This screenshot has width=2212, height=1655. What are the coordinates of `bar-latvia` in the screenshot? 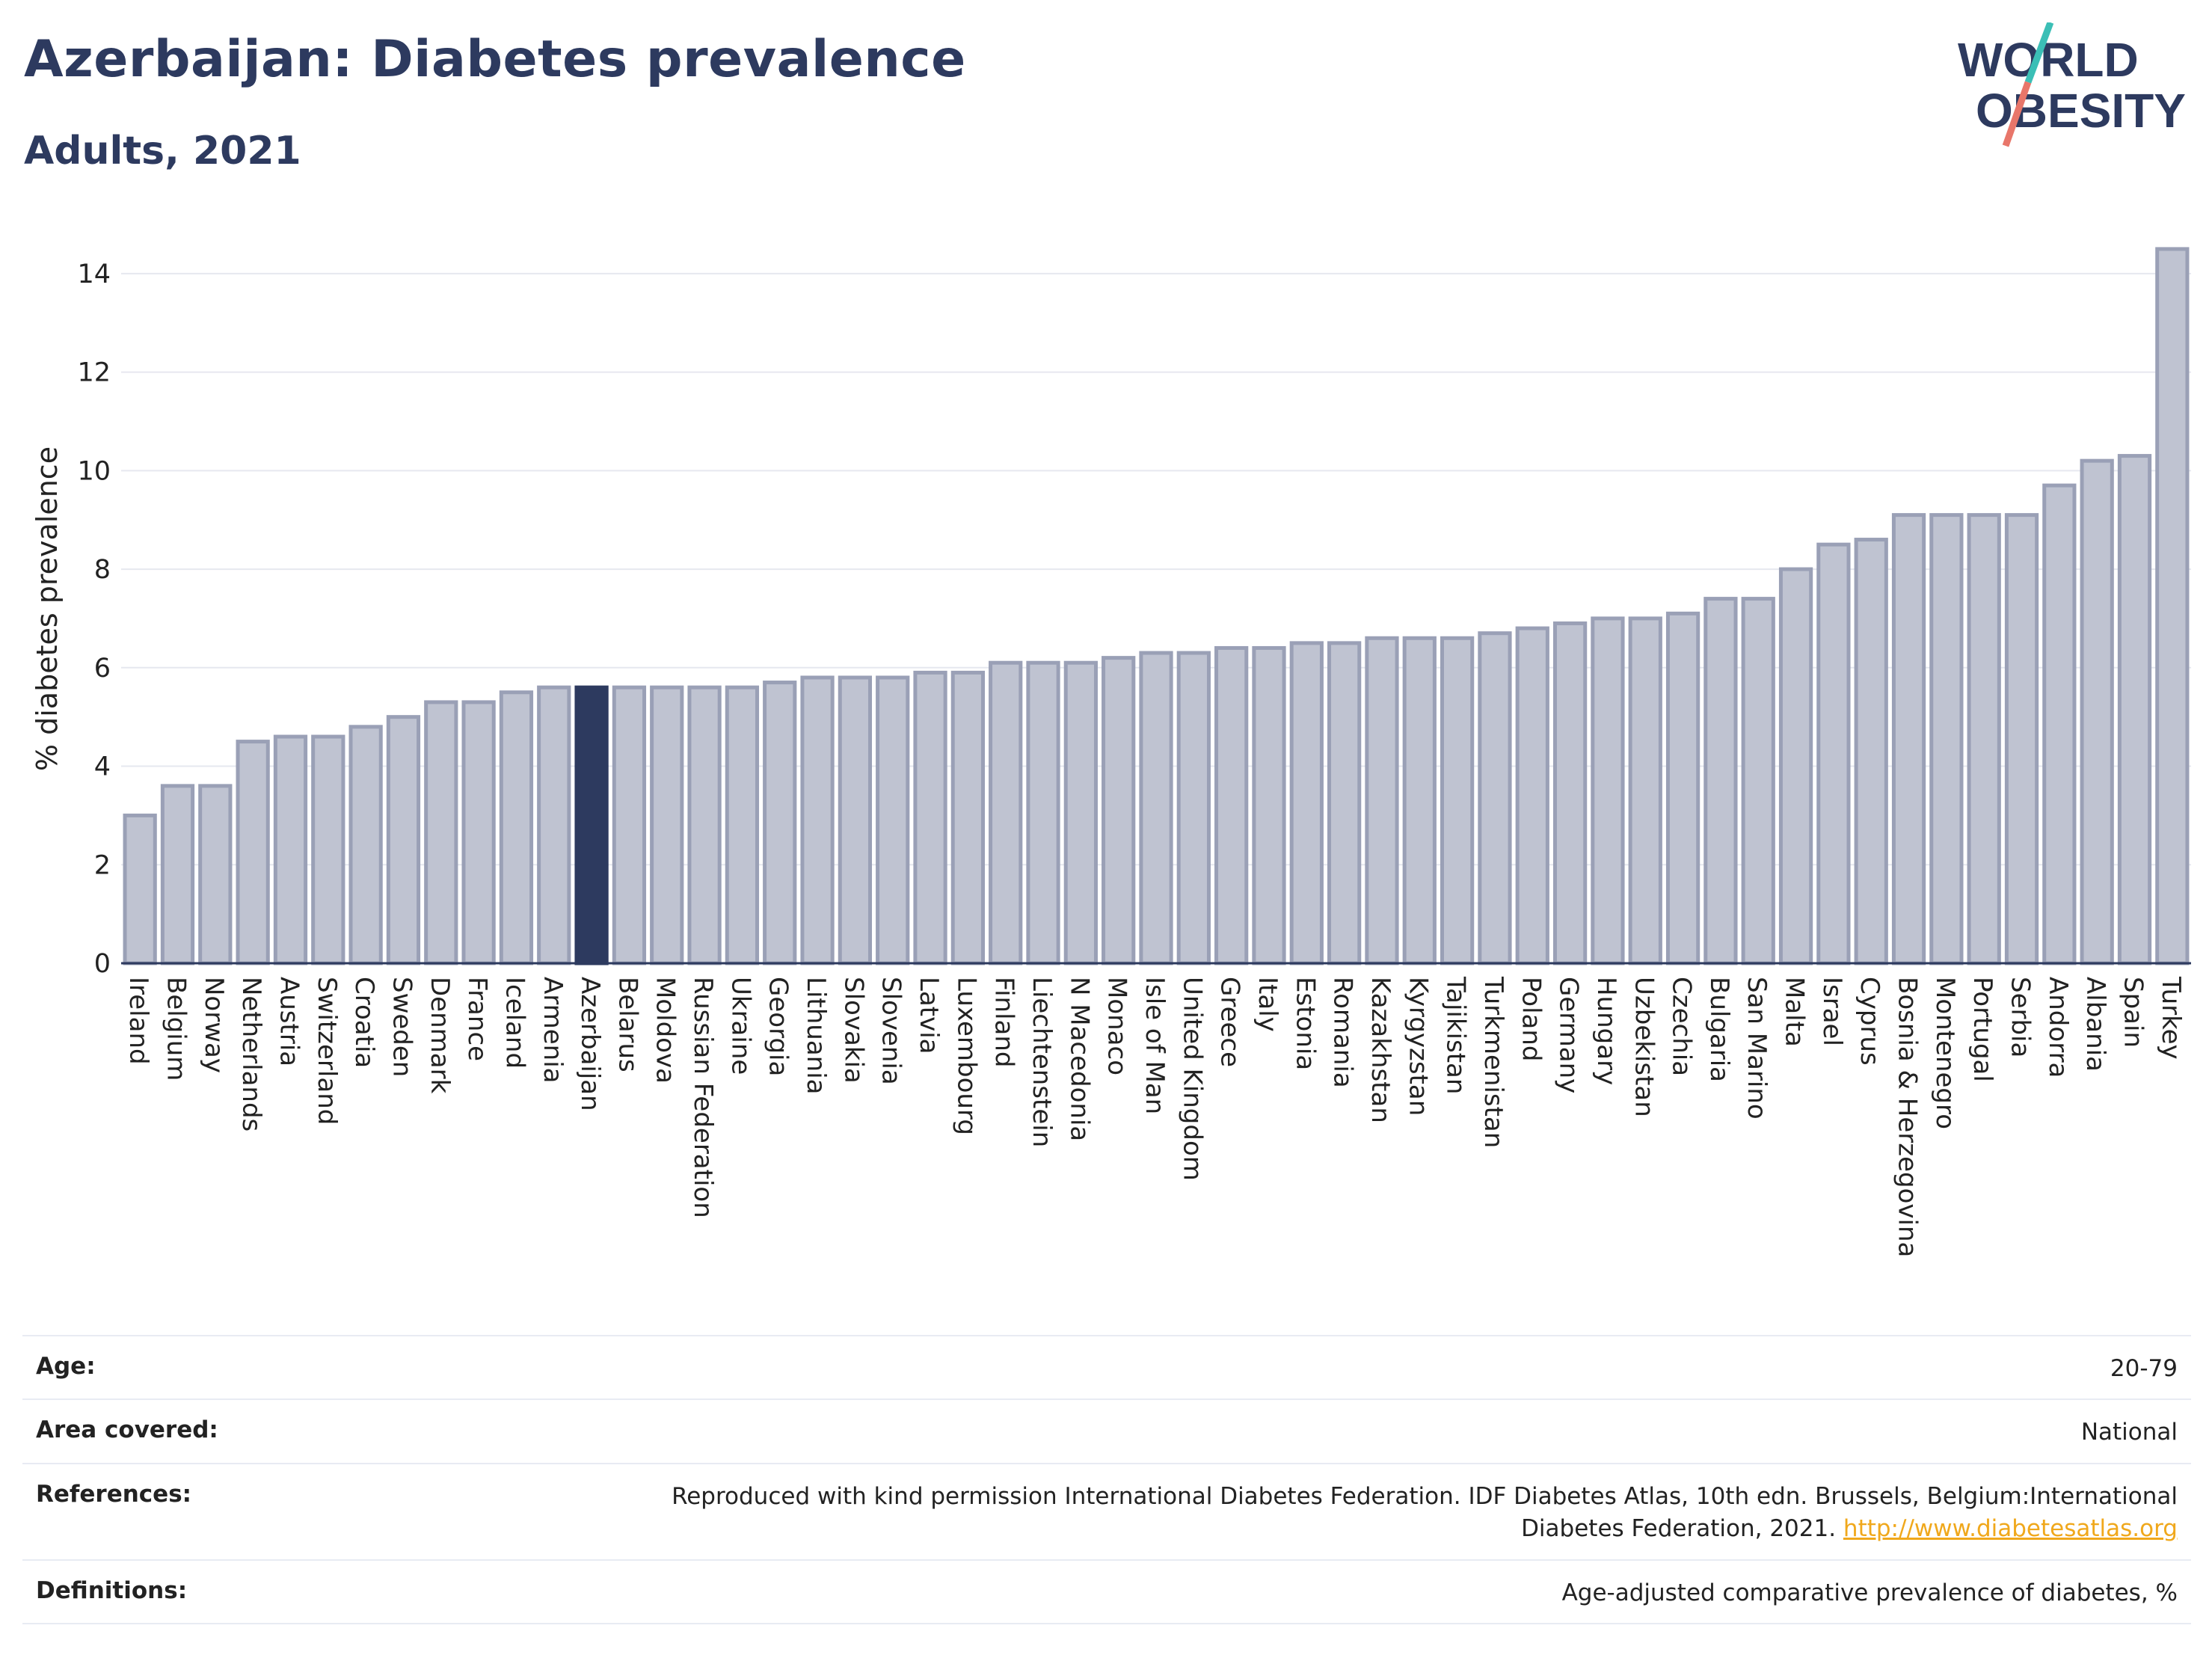 It's located at (930, 817).